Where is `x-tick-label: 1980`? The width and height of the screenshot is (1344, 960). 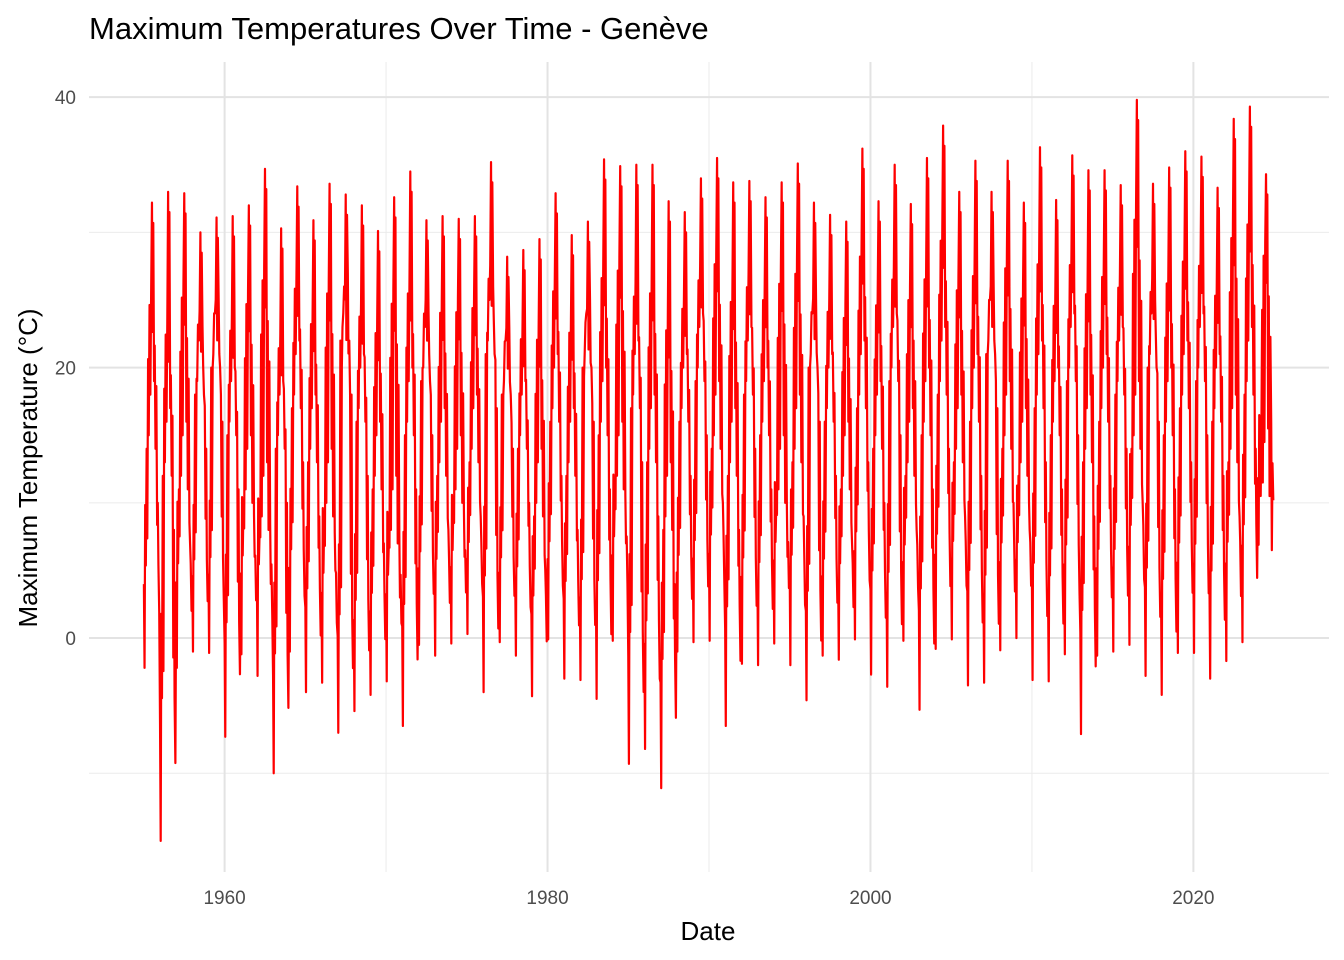
x-tick-label: 1980 is located at coordinates (547, 898).